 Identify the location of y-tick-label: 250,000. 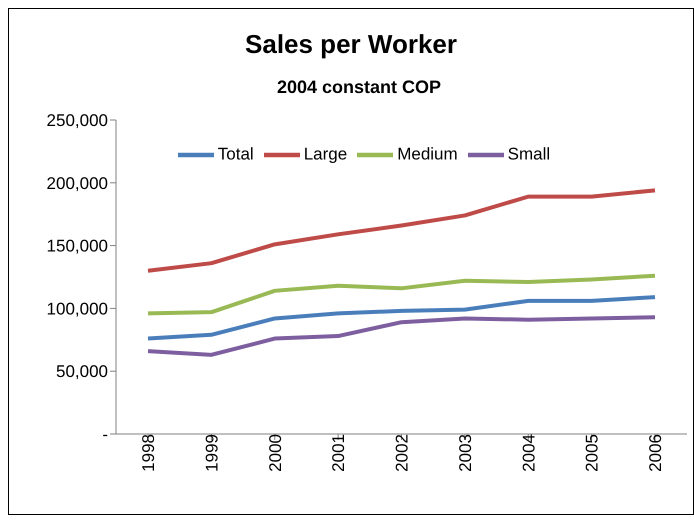
(77, 120).